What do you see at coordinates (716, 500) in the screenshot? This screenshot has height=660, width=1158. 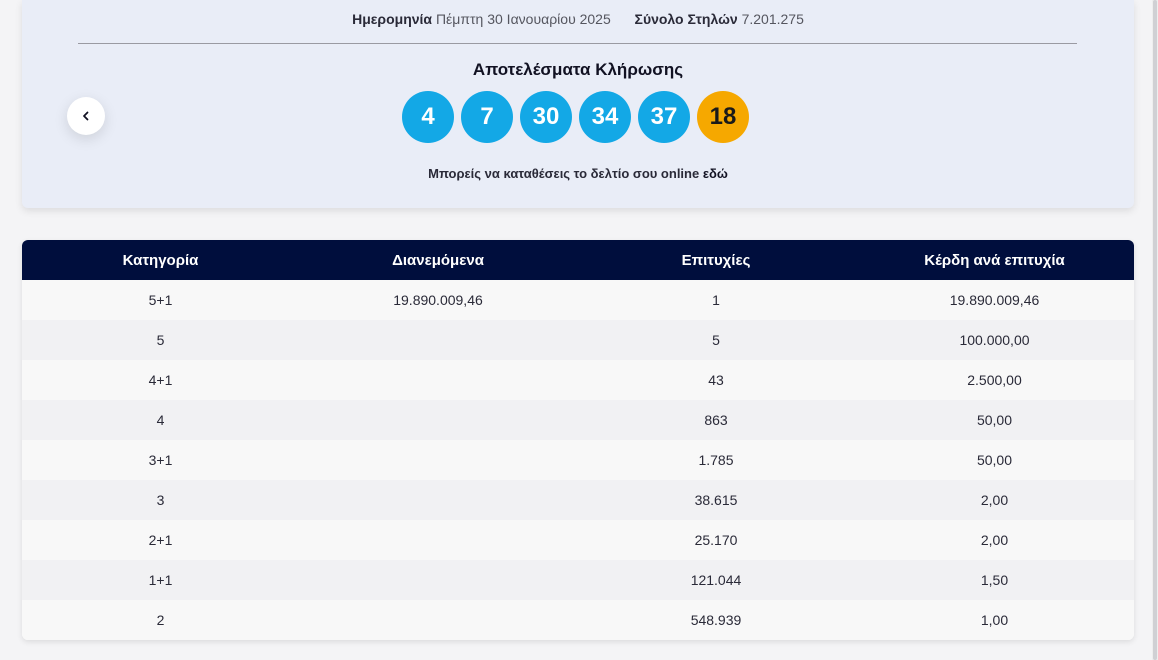 I see `winners-cell: 38.615` at bounding box center [716, 500].